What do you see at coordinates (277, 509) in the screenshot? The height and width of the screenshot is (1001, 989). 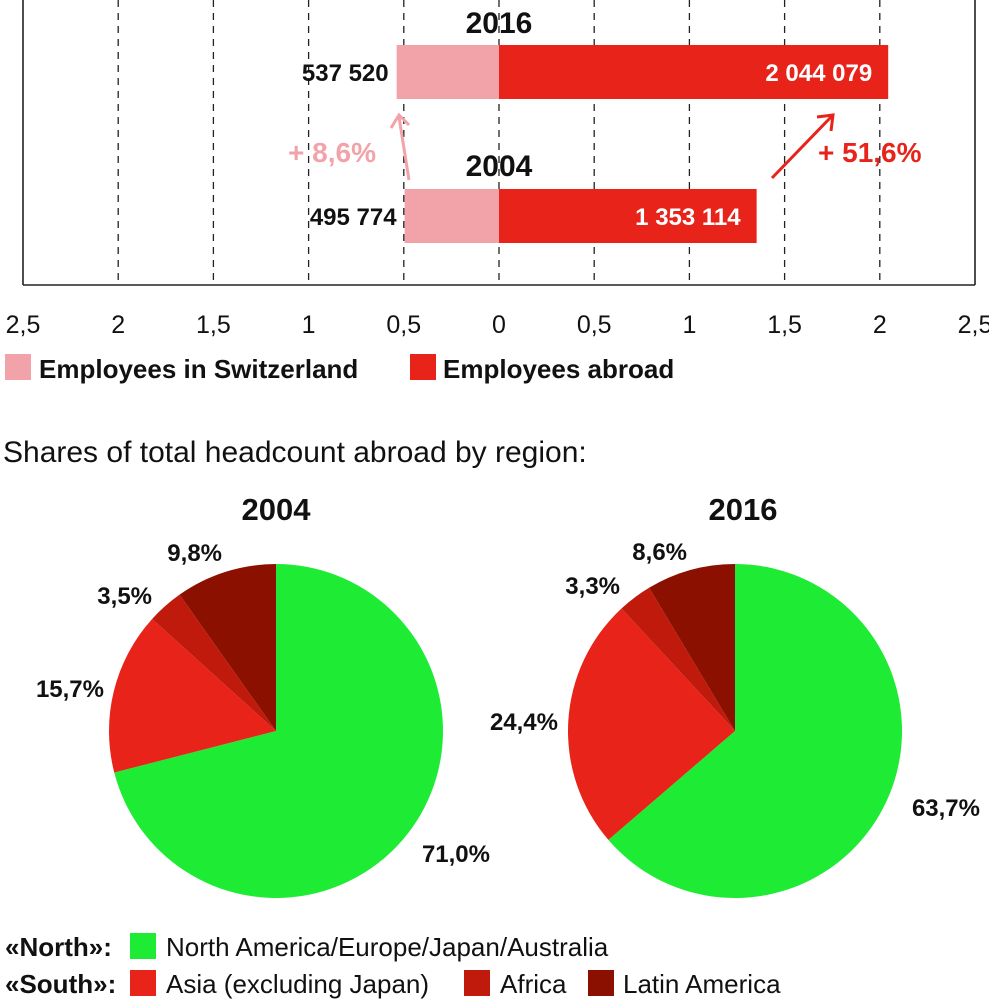 I see `pie-title-2004: 2004` at bounding box center [277, 509].